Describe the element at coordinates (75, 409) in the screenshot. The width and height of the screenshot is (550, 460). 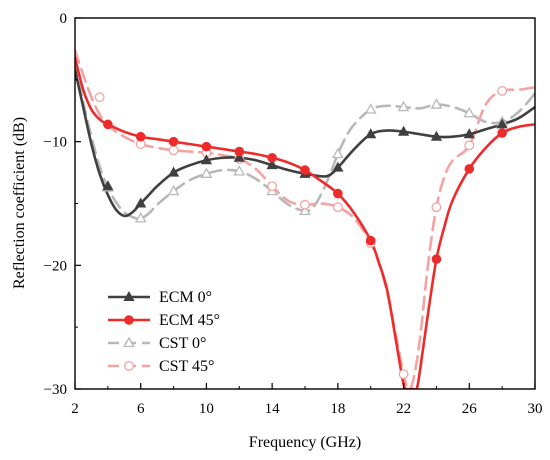
I see `x-tick-label: 2` at that location.